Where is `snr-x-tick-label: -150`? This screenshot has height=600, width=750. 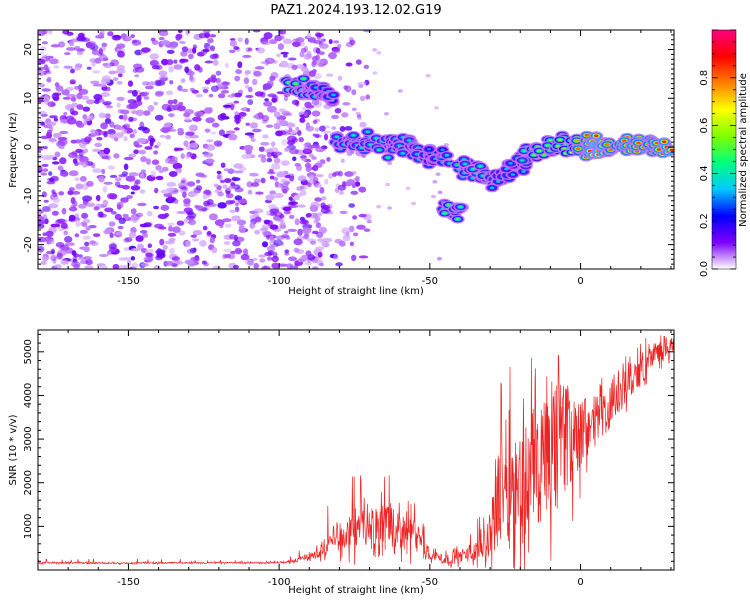
snr-x-tick-label: -150 is located at coordinates (128, 582).